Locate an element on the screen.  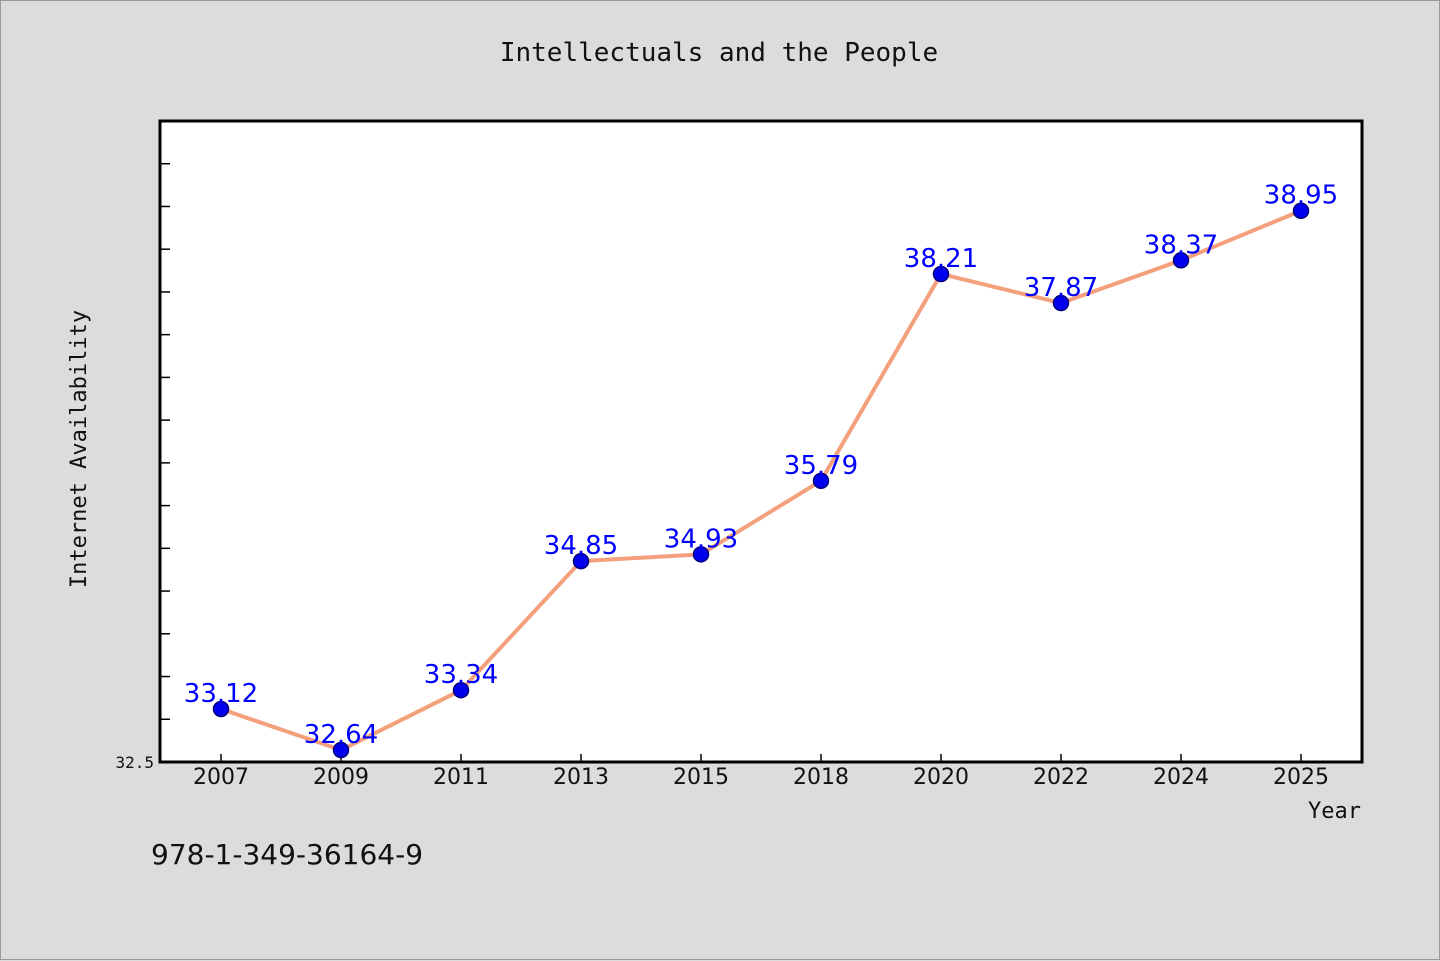
x-tick-label: 2011 is located at coordinates (461, 777).